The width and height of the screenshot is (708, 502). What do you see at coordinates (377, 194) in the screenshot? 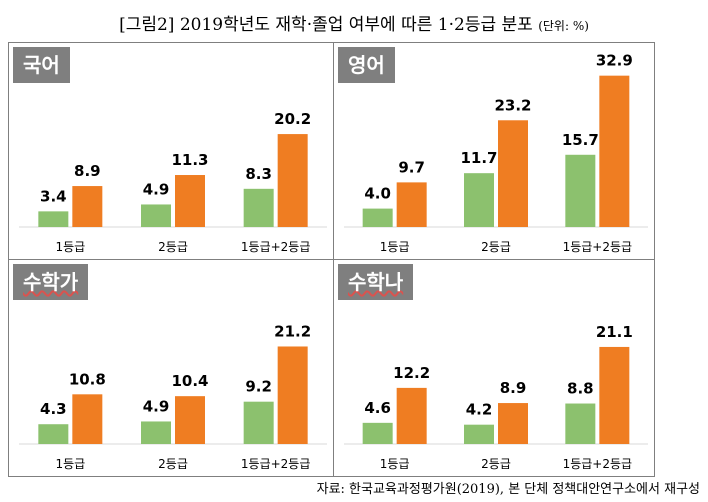
I see `data-label: 4.0` at bounding box center [377, 194].